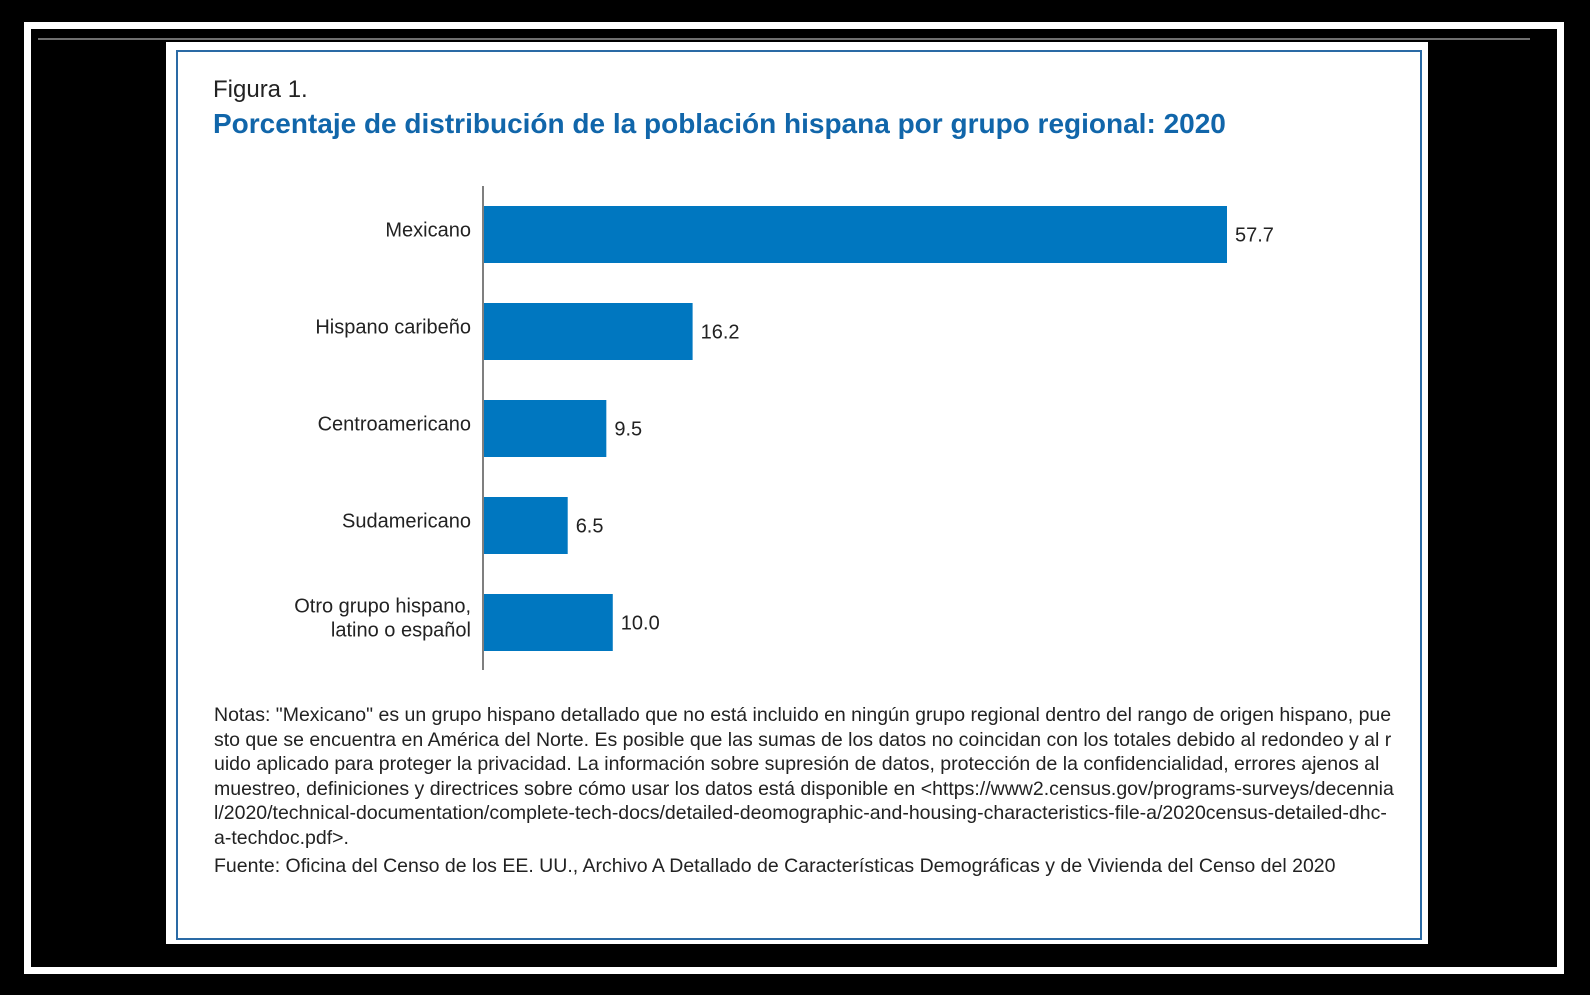  What do you see at coordinates (394, 425) in the screenshot?
I see `category-label: Centroamericano` at bounding box center [394, 425].